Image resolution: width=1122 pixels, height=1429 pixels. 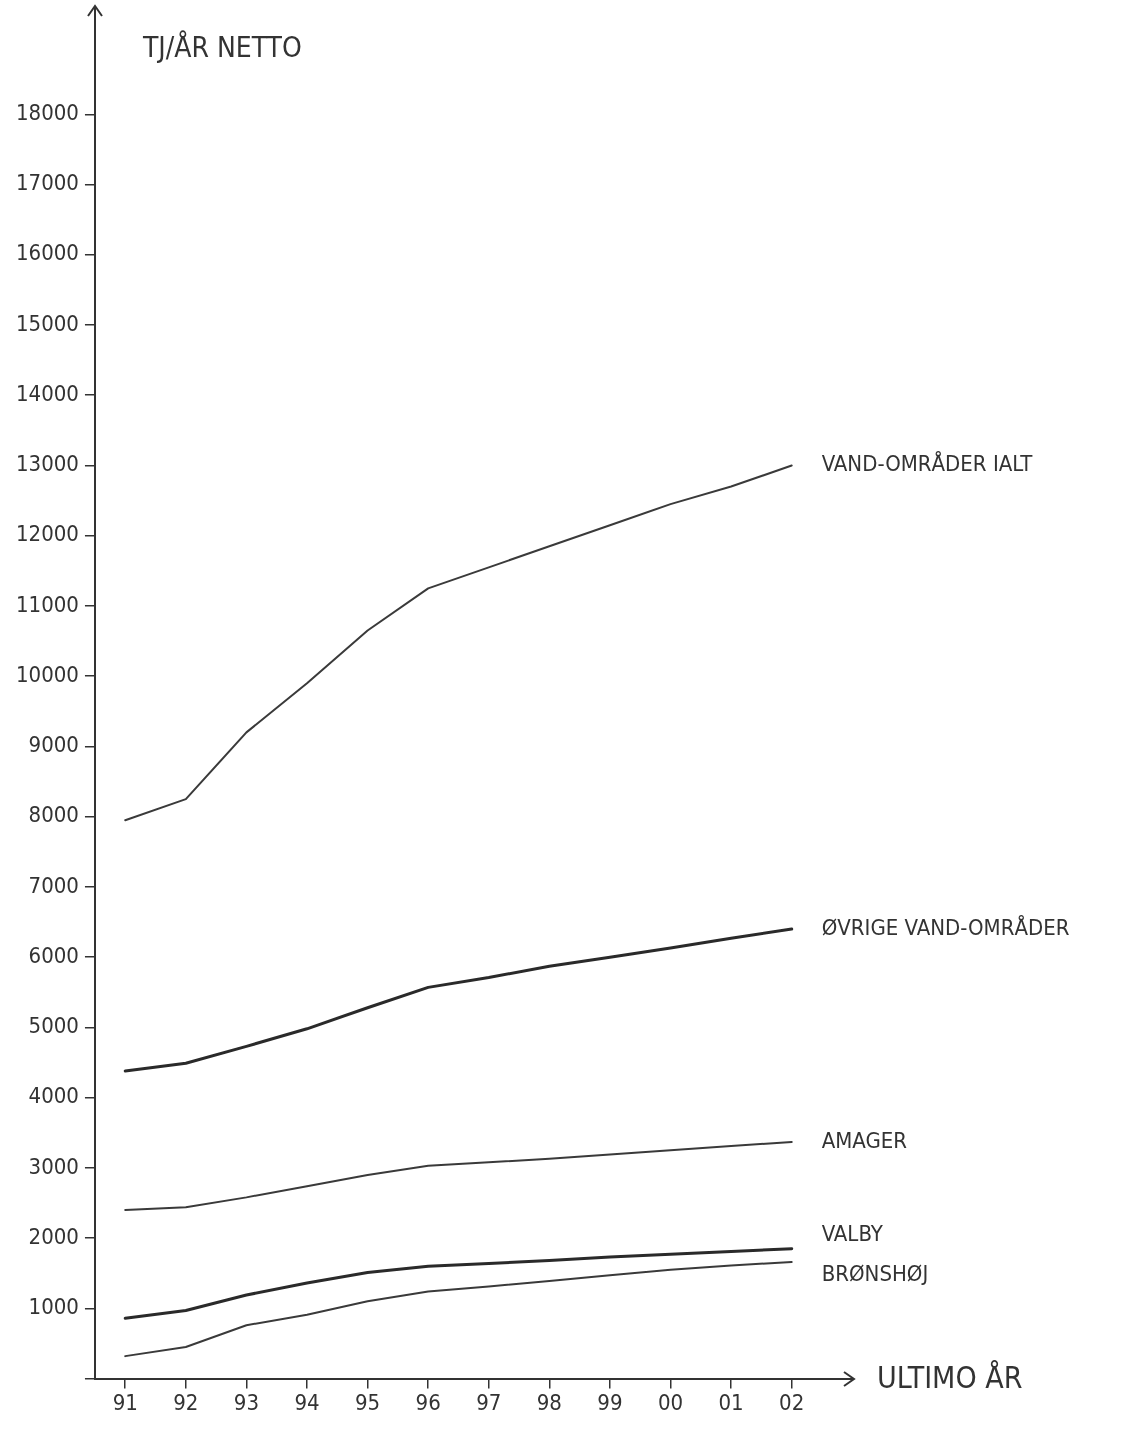 What do you see at coordinates (47, 113) in the screenshot?
I see `y-tick-label: 18000` at bounding box center [47, 113].